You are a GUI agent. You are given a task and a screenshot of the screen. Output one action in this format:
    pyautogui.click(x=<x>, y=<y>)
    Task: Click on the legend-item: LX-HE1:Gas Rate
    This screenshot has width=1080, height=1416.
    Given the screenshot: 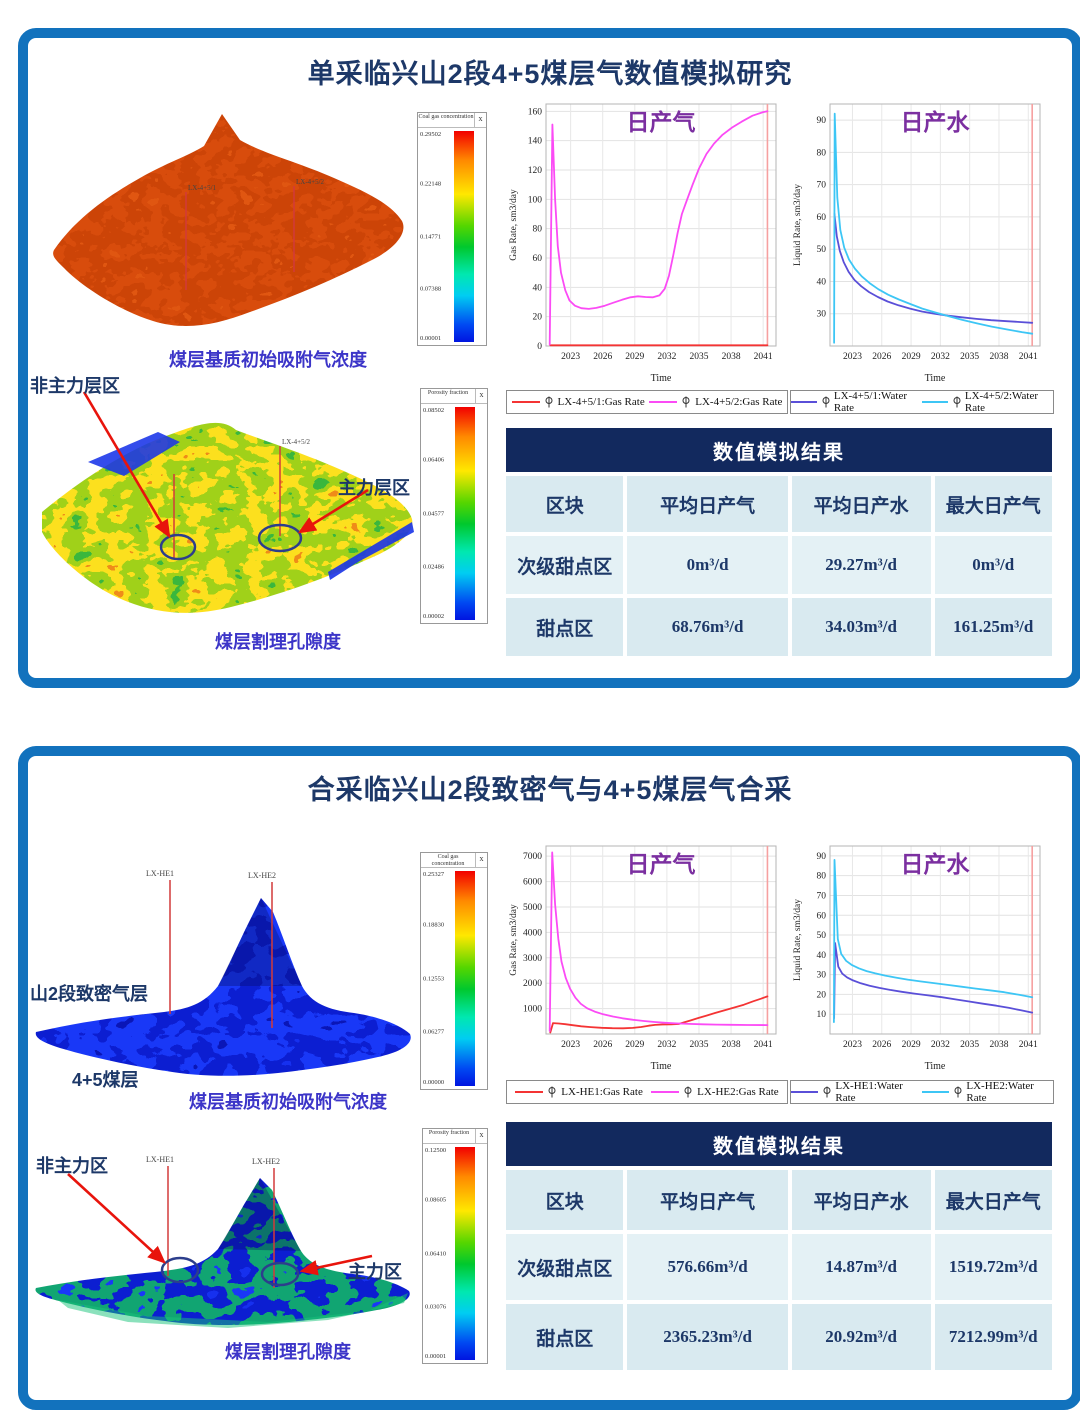 What is the action you would take?
    pyautogui.click(x=579, y=1092)
    